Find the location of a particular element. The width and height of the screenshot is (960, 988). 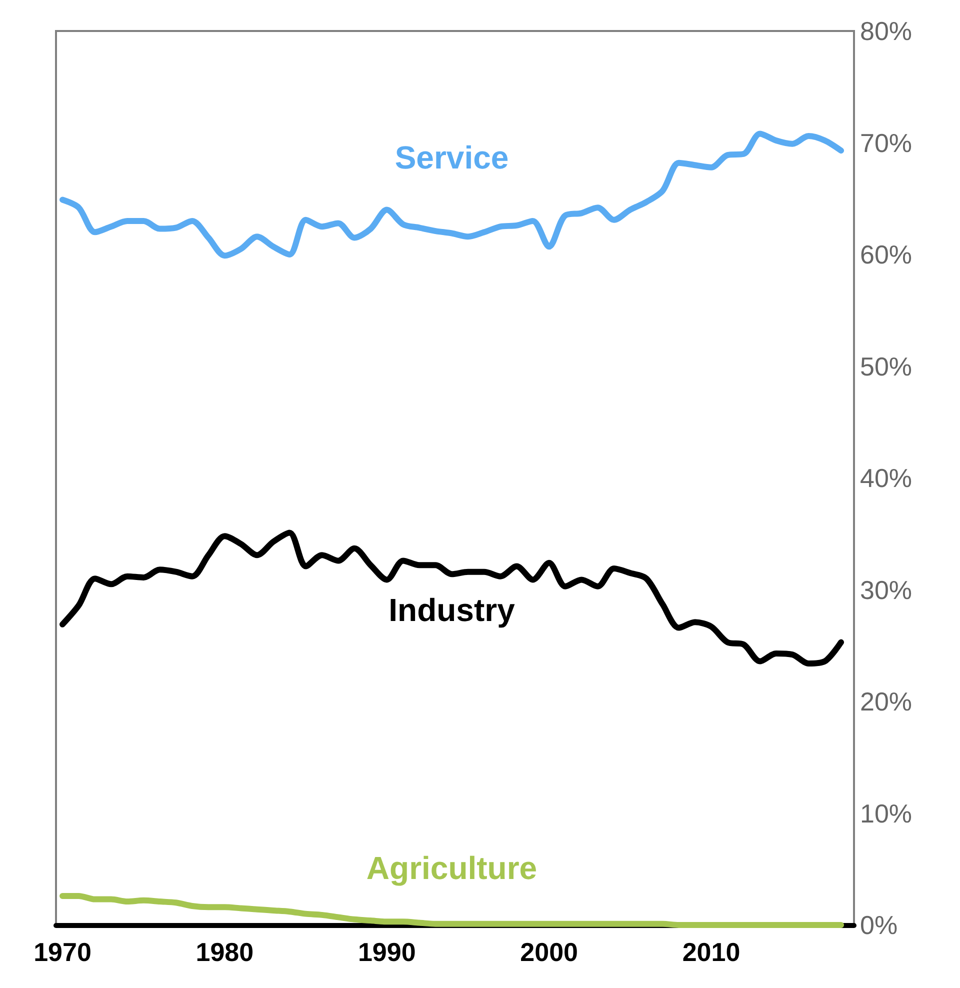

y-tick-label: 80% is located at coordinates (886, 31).